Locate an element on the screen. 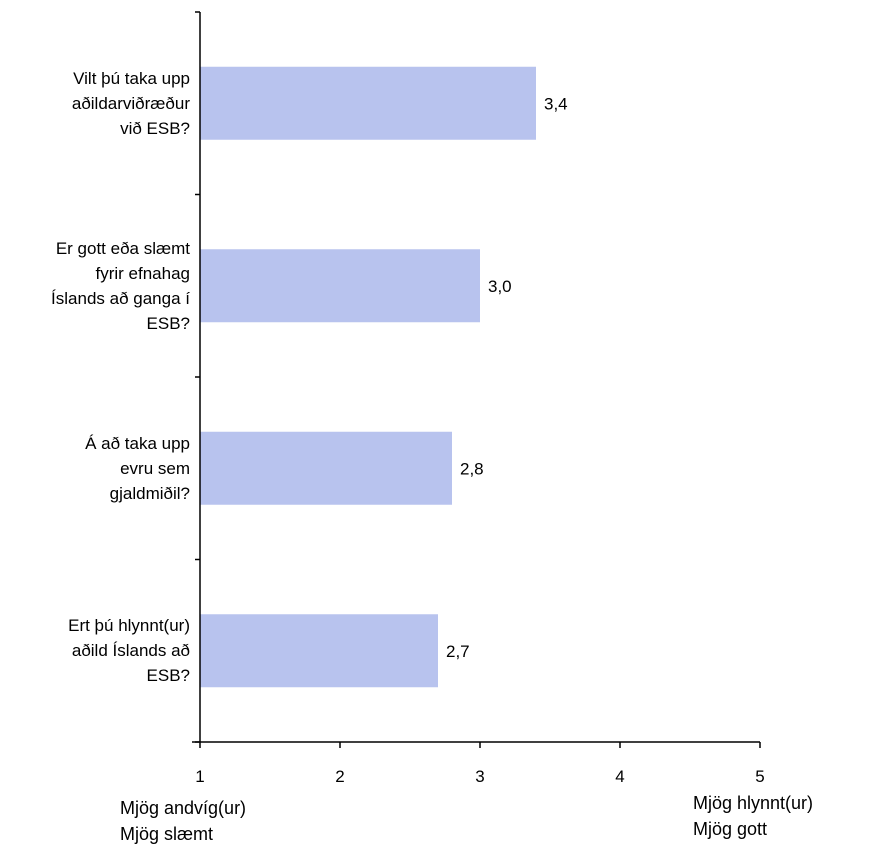 This screenshot has width=872, height=851. category-label-1: Vilt þú taka upp aðildarviðræður við ESB? is located at coordinates (95, 103).